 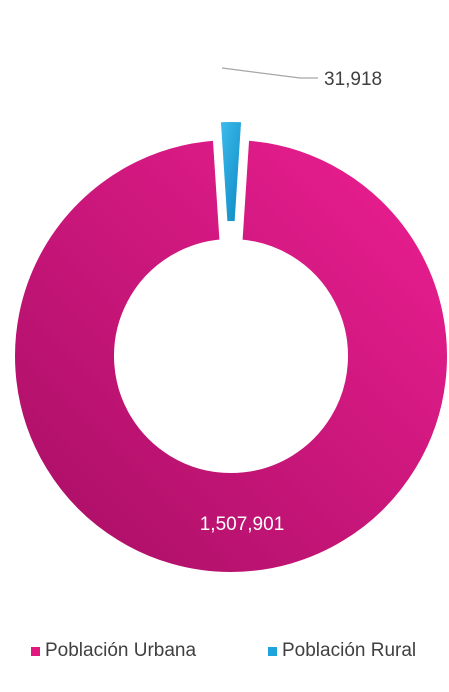 I want to click on legend-label-rural: Población Rural, so click(x=349, y=650).